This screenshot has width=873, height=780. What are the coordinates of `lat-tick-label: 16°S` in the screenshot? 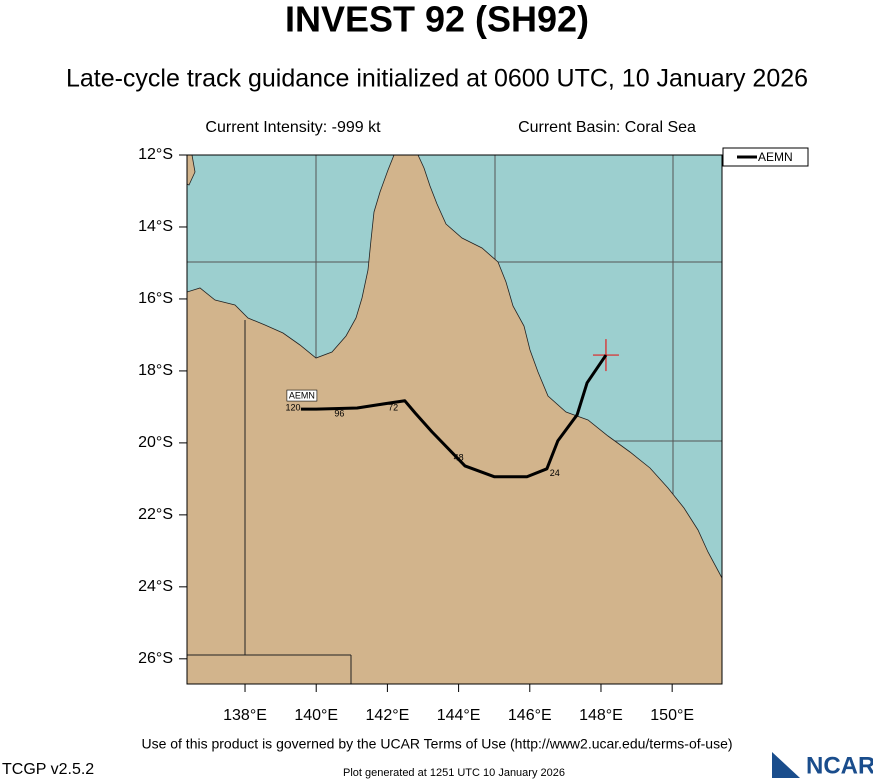 It's located at (155, 298).